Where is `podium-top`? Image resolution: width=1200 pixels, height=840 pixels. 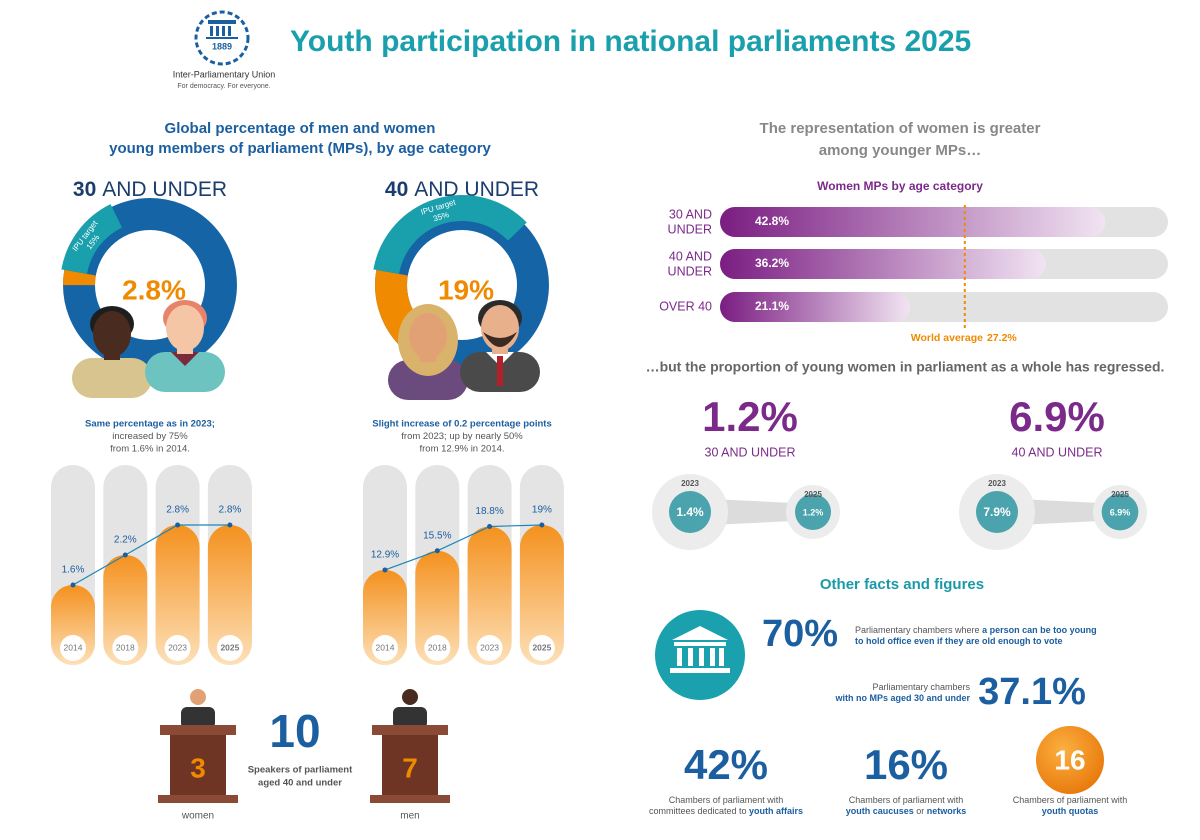 podium-top is located at coordinates (410, 730).